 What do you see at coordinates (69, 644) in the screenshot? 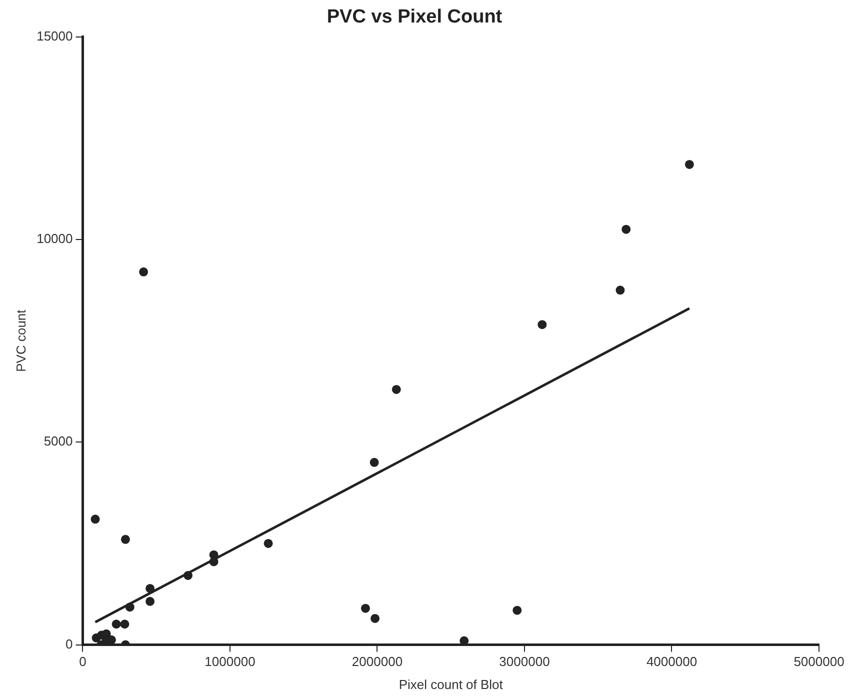
I see `y-tick-label: 0` at bounding box center [69, 644].